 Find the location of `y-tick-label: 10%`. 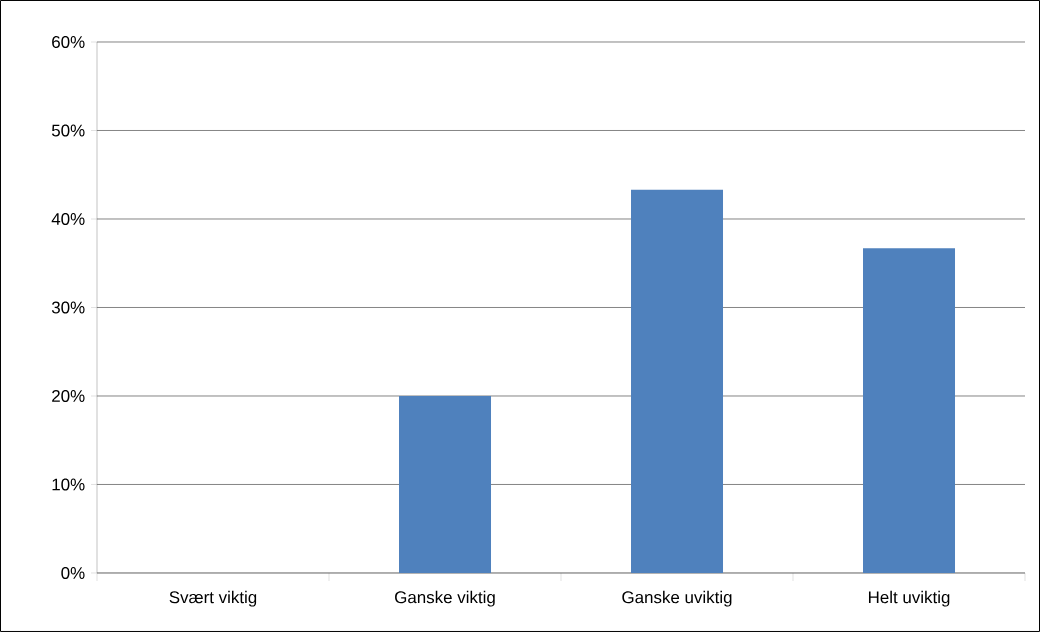

y-tick-label: 10% is located at coordinates (68, 484).